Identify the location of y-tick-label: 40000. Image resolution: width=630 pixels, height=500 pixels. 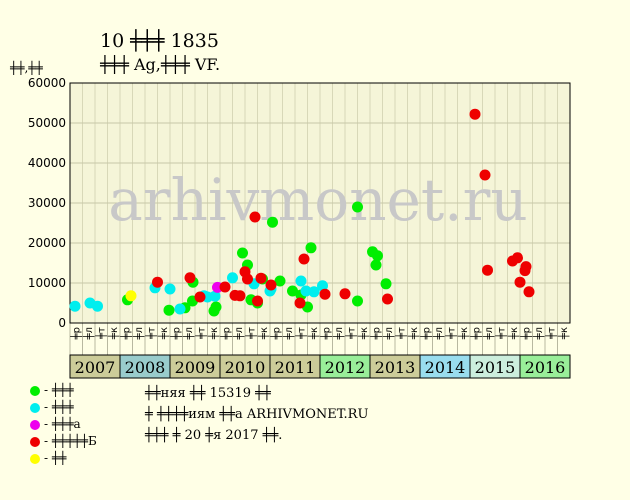
(47, 163).